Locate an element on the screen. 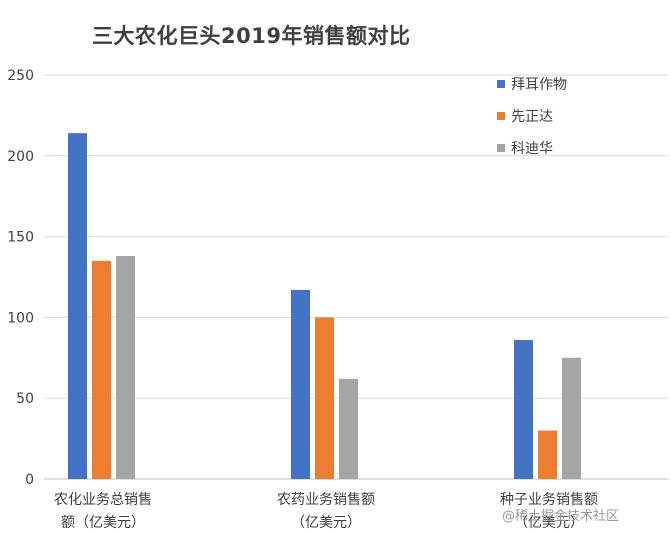 Image resolution: width=671 pixels, height=534 pixels. legend-label: 科迪华 is located at coordinates (532, 149).